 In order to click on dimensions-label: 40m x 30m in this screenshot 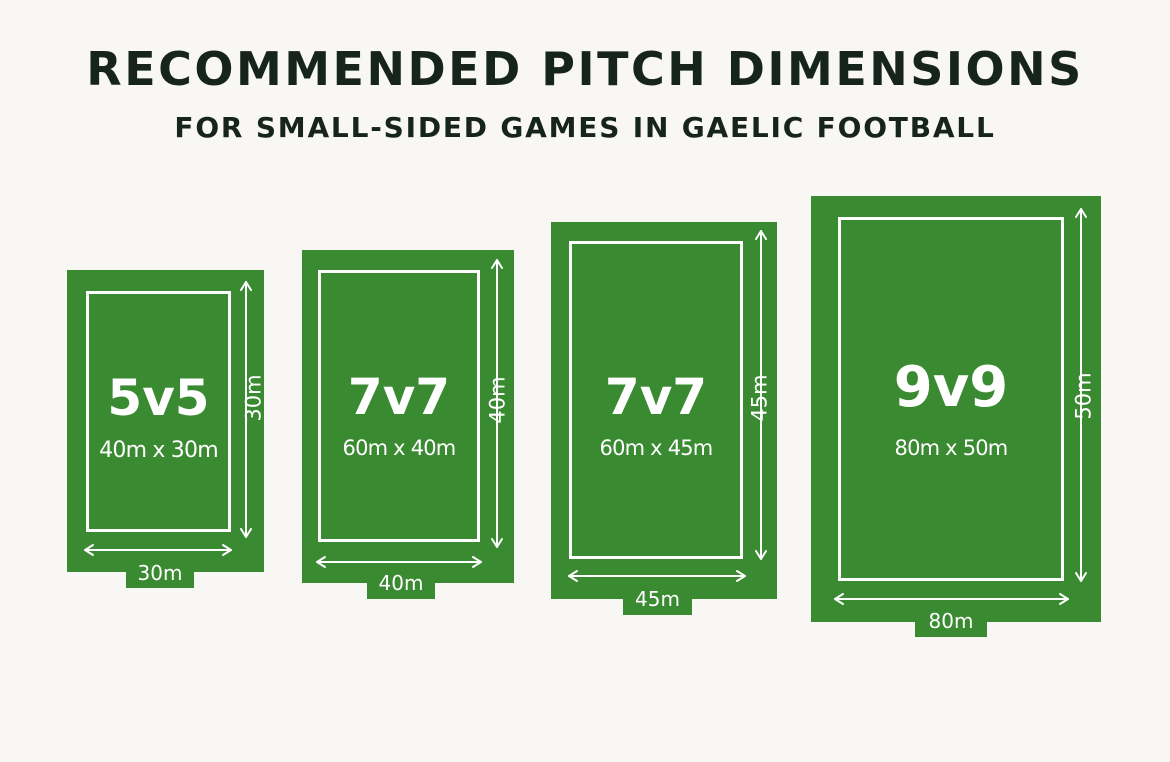, I will do `click(158, 450)`.